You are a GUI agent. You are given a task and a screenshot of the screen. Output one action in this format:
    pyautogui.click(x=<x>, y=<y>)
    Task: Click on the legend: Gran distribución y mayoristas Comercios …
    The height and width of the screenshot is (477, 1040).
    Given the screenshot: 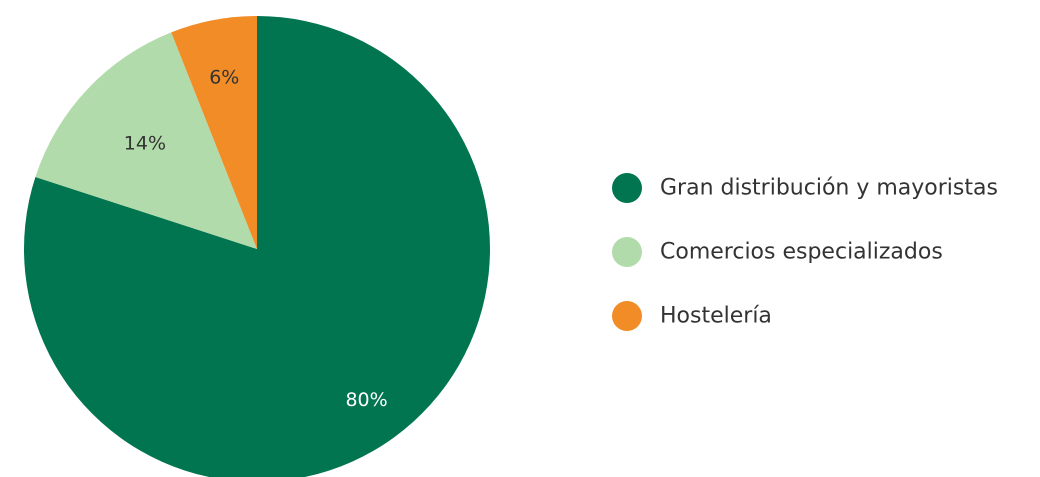 What is the action you would take?
    pyautogui.click(x=805, y=252)
    